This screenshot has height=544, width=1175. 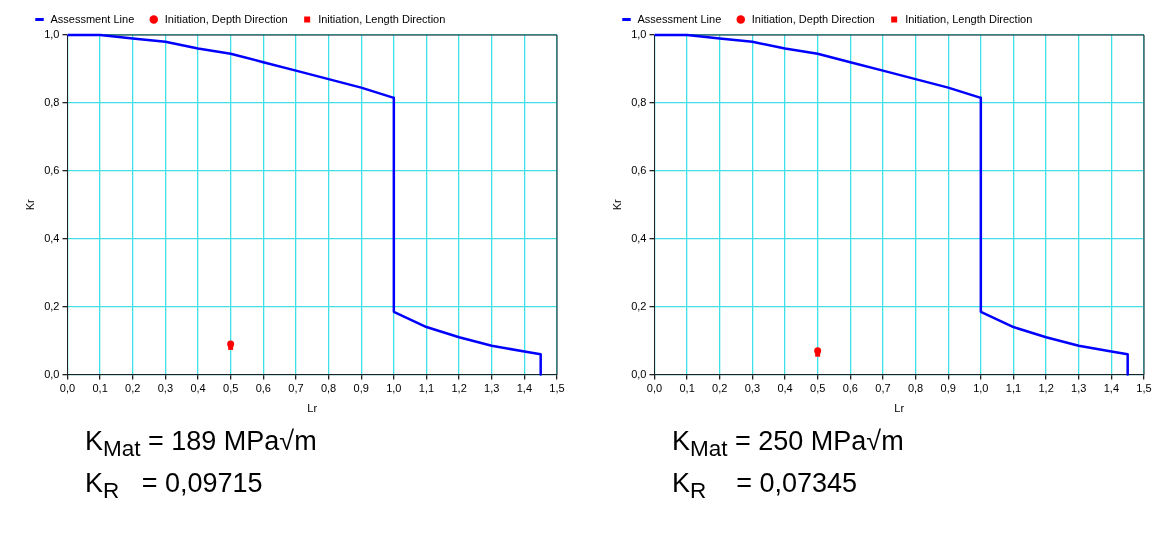 I want to click on text: K$_{Mat}$ = 250 MPa√m, so click(x=788, y=444).